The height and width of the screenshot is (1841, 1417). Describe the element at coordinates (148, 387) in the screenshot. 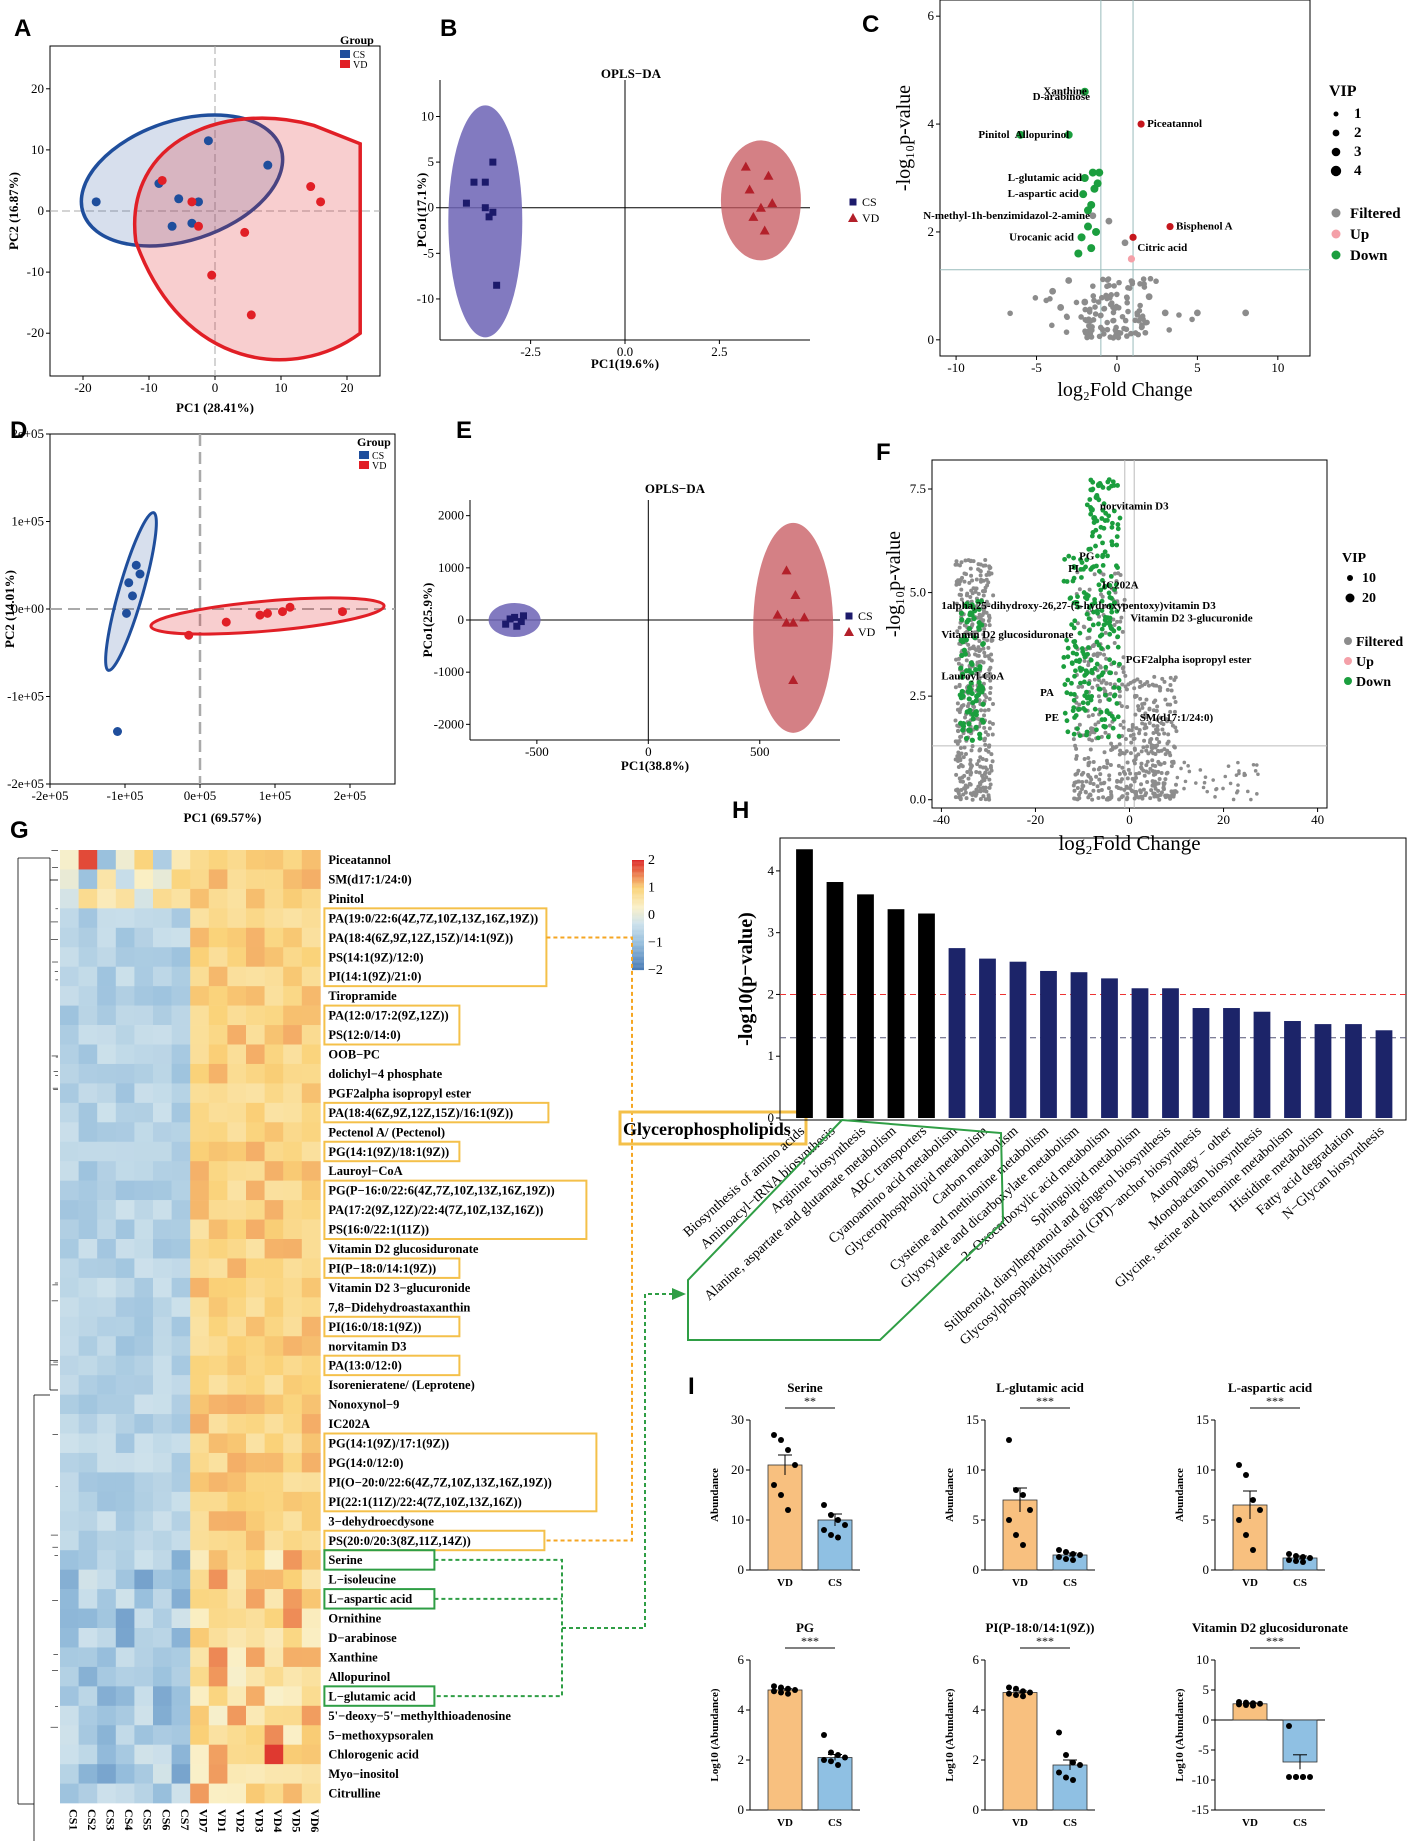

I see `a-xtick-label: -10` at that location.